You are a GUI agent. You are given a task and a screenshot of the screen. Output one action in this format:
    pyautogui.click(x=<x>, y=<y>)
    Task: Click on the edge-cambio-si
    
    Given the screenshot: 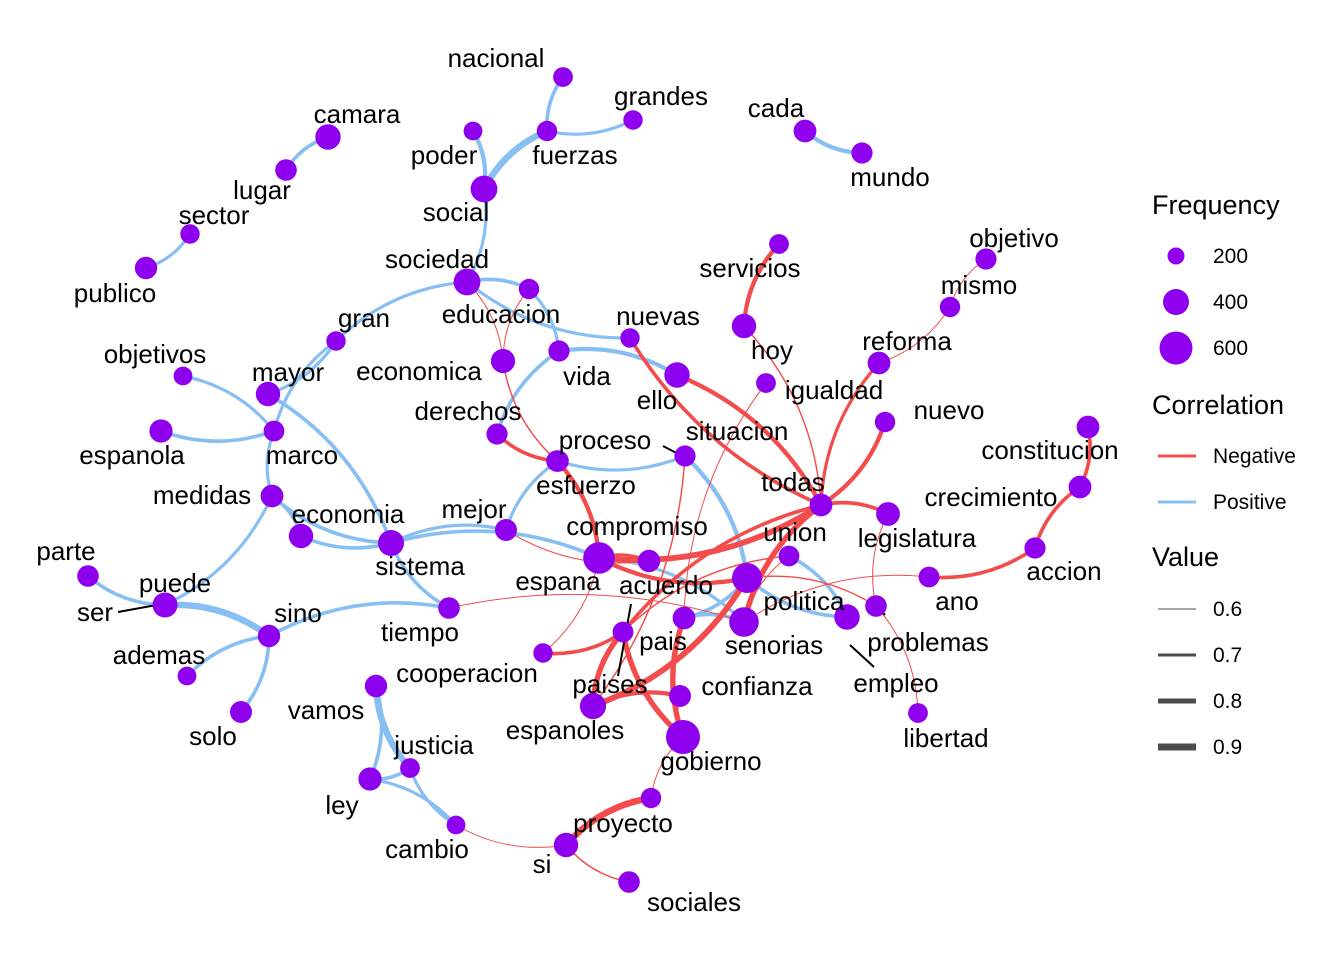 What is the action you would take?
    pyautogui.click(x=511, y=836)
    